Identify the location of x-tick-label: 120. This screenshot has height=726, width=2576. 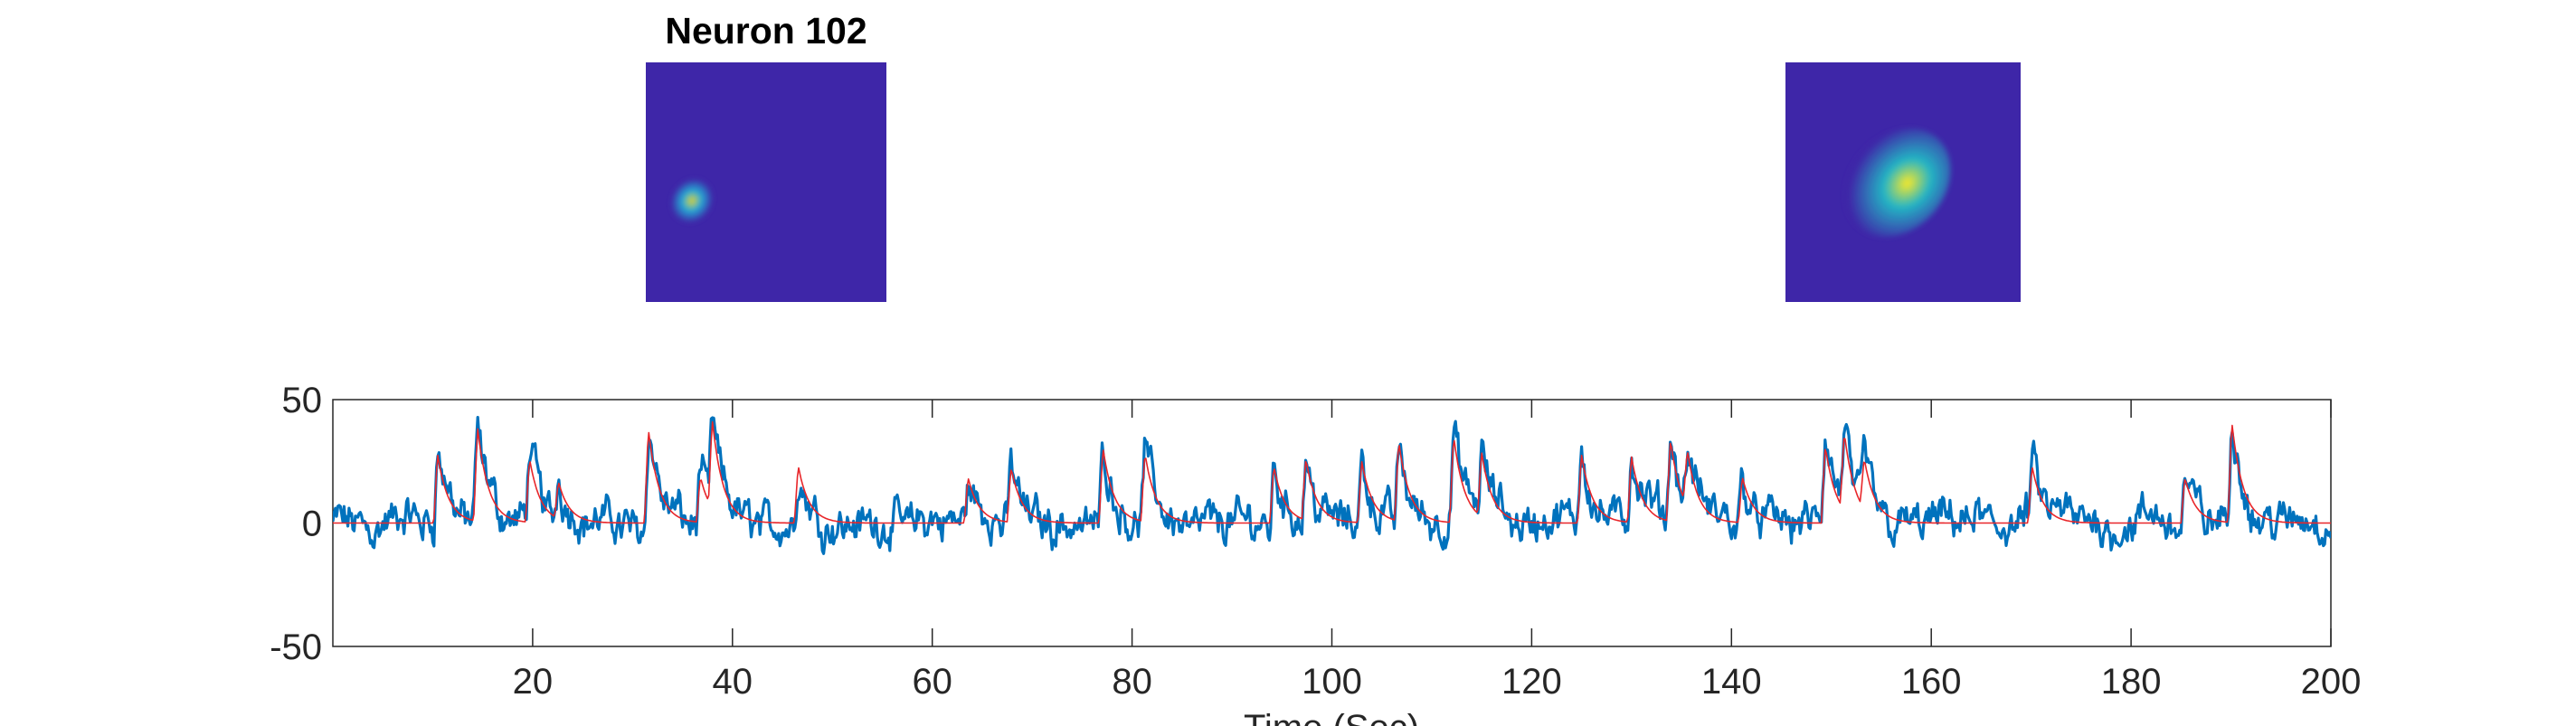
(1532, 682).